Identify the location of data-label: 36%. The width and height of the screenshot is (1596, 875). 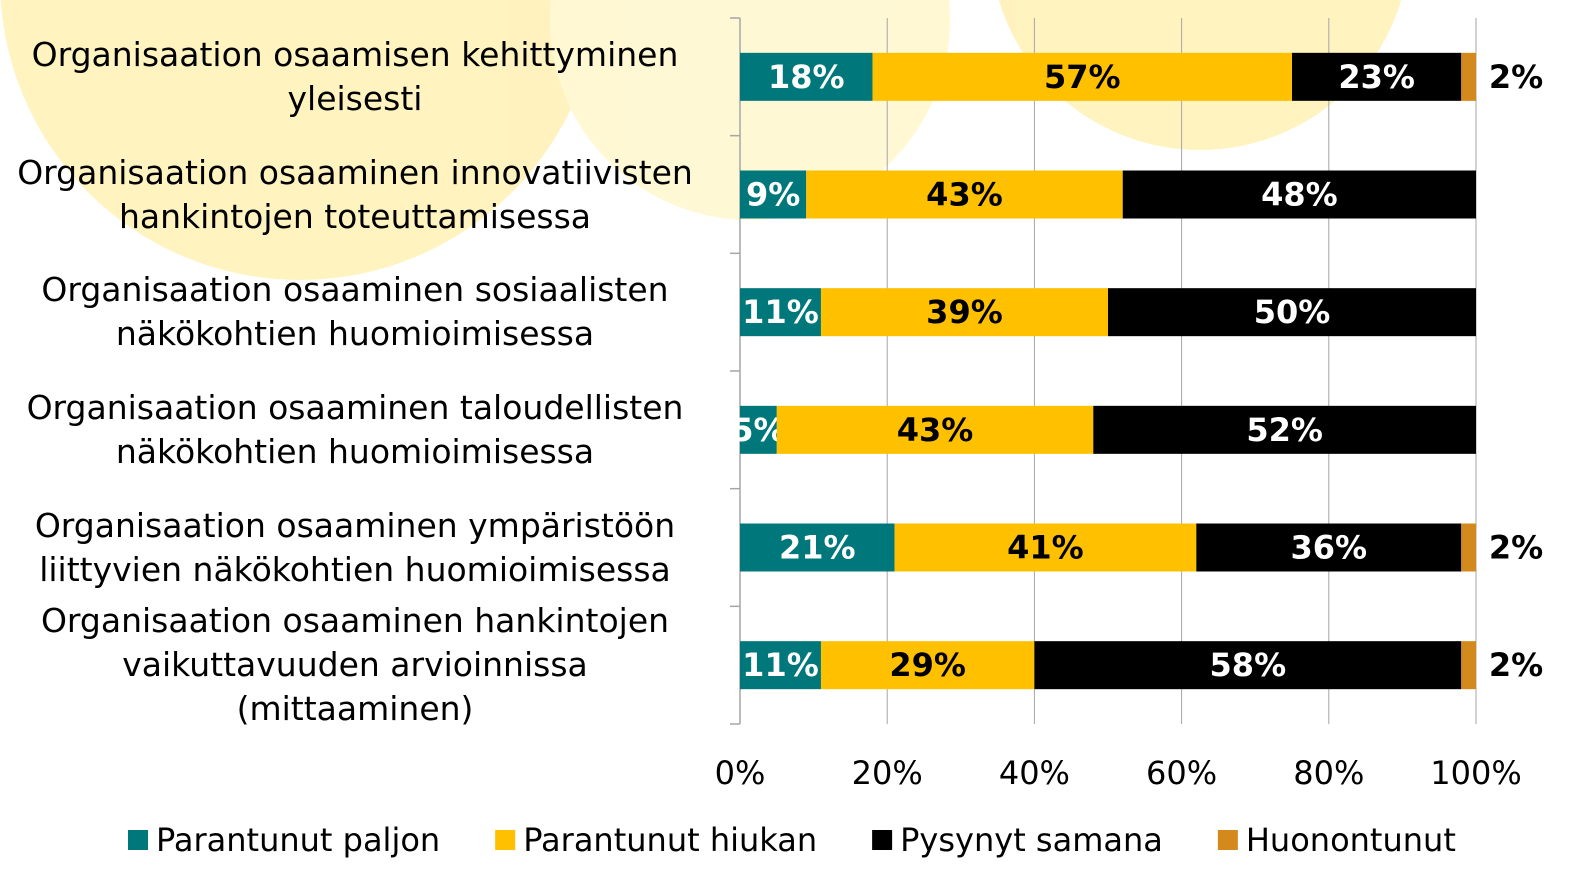
(1329, 548).